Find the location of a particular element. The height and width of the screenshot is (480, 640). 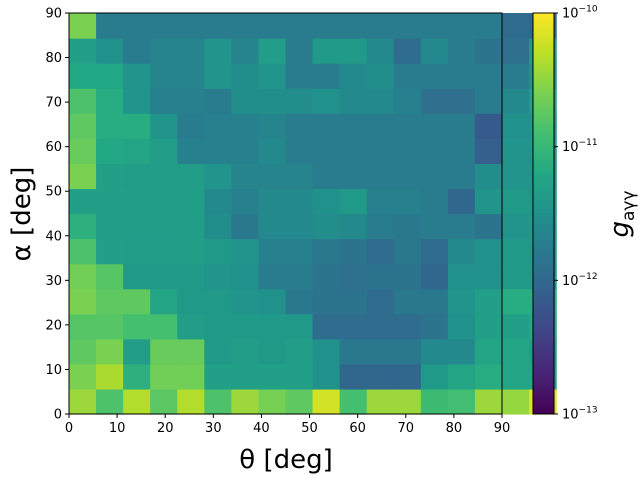

x-tick-label: 80 is located at coordinates (454, 428).